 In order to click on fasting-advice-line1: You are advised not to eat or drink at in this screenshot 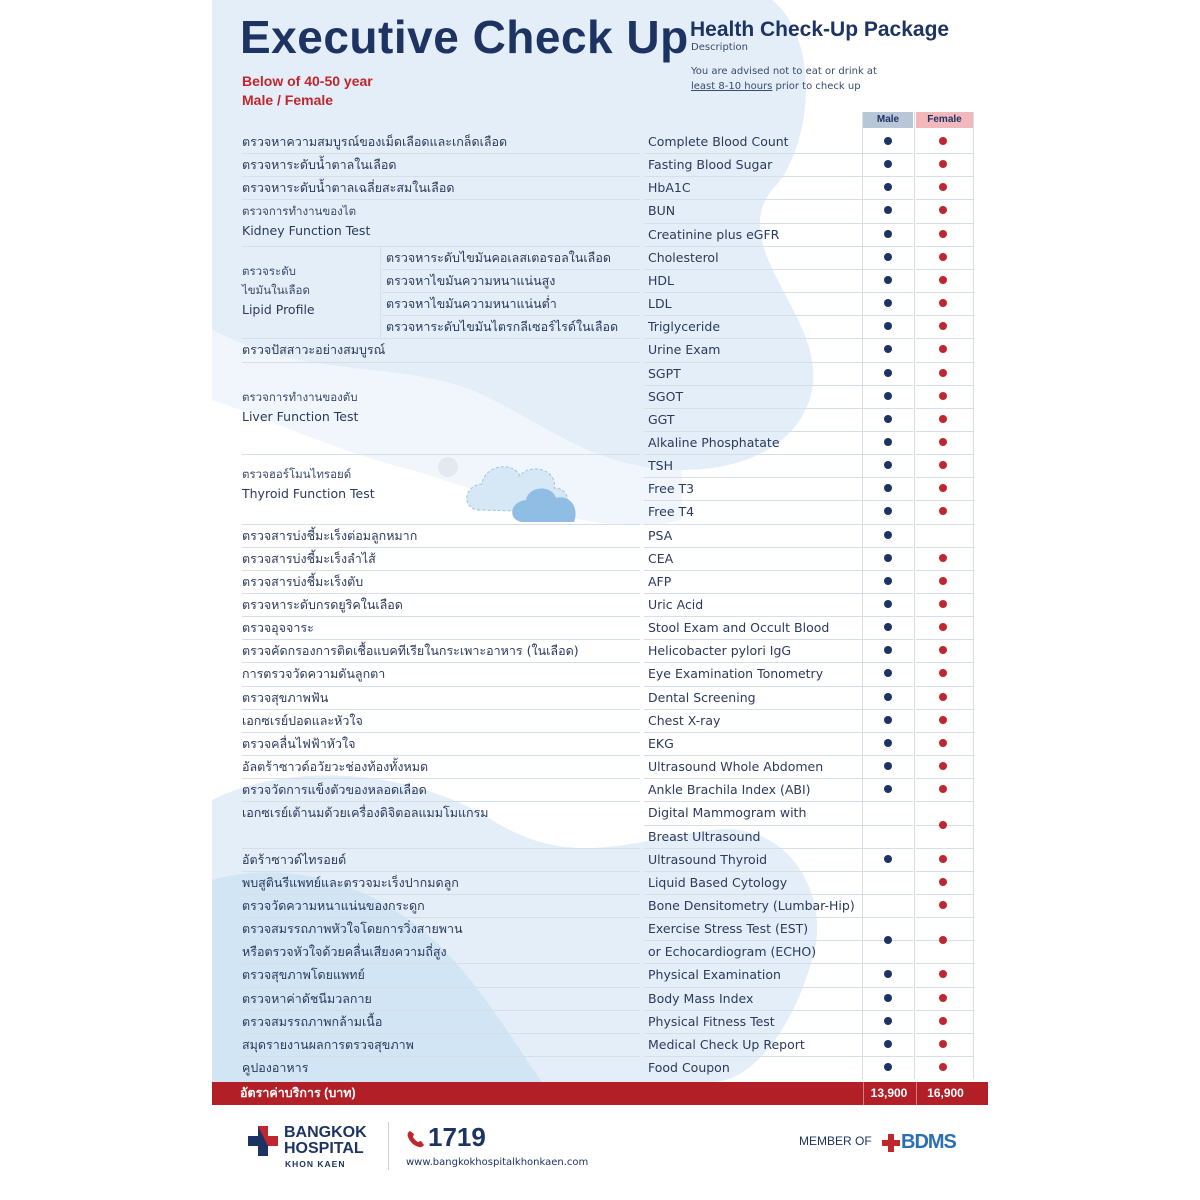, I will do `click(784, 71)`.